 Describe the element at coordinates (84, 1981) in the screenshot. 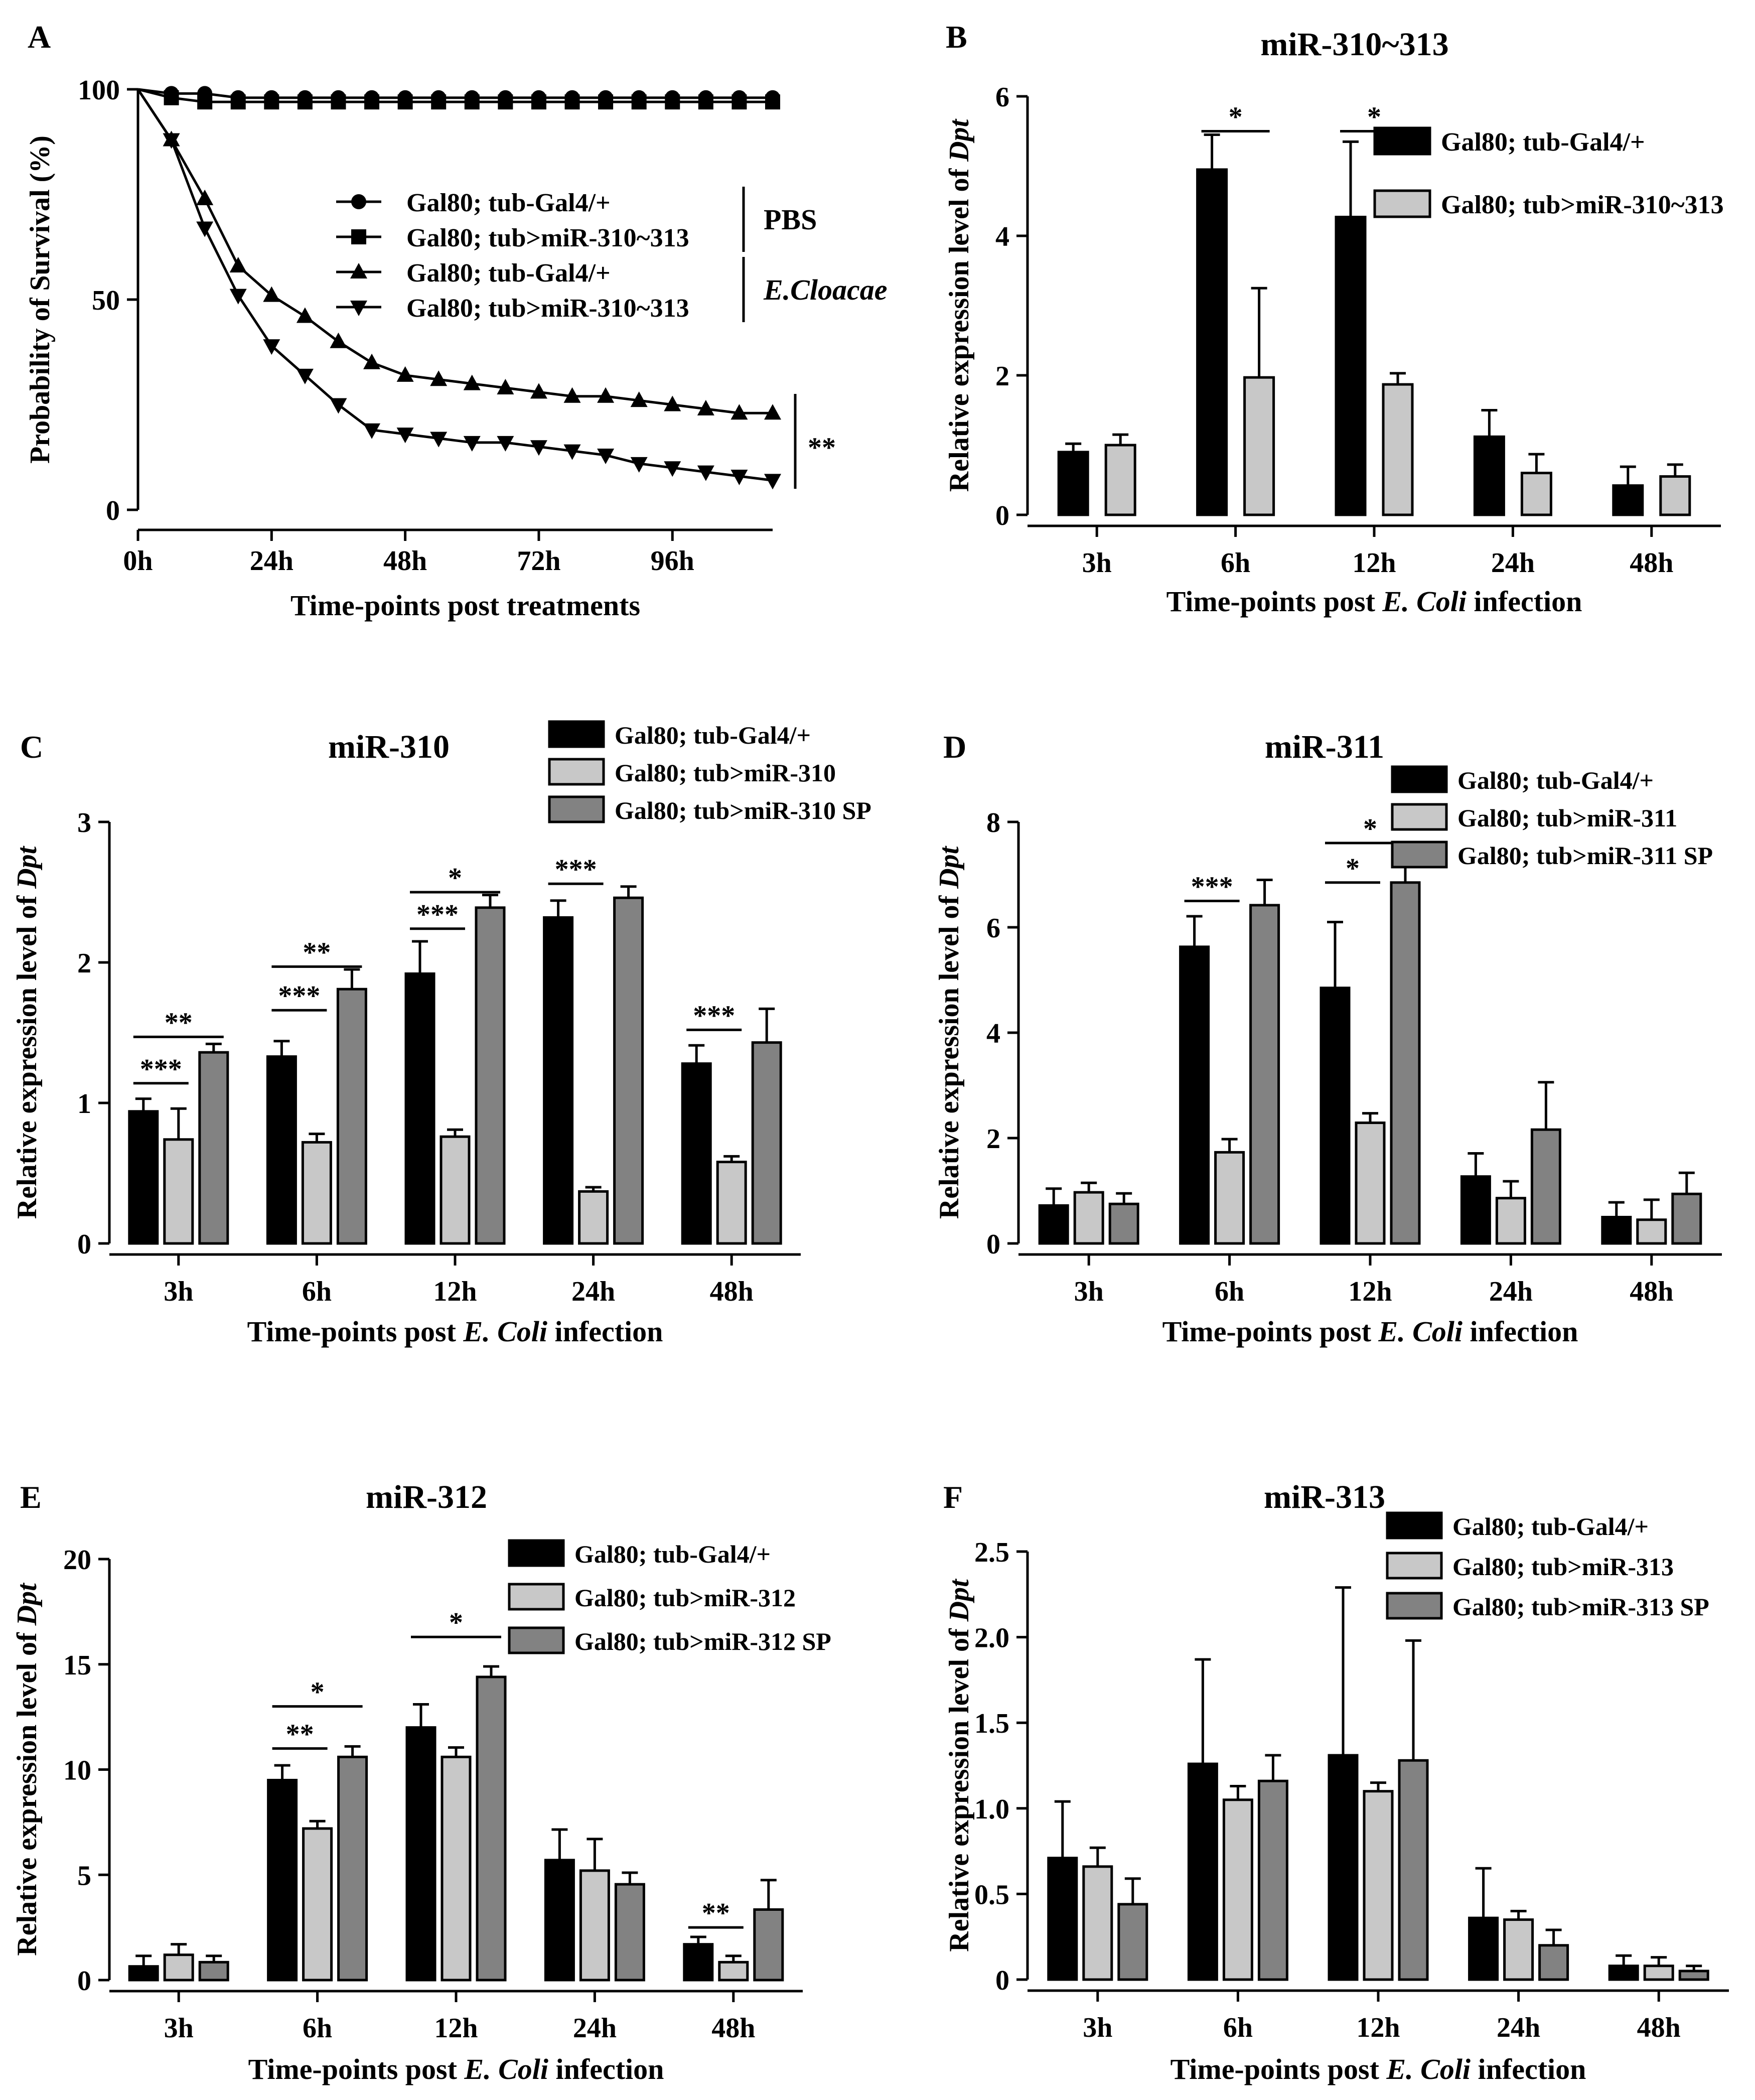

I see `y-tick-label-e: 0` at that location.